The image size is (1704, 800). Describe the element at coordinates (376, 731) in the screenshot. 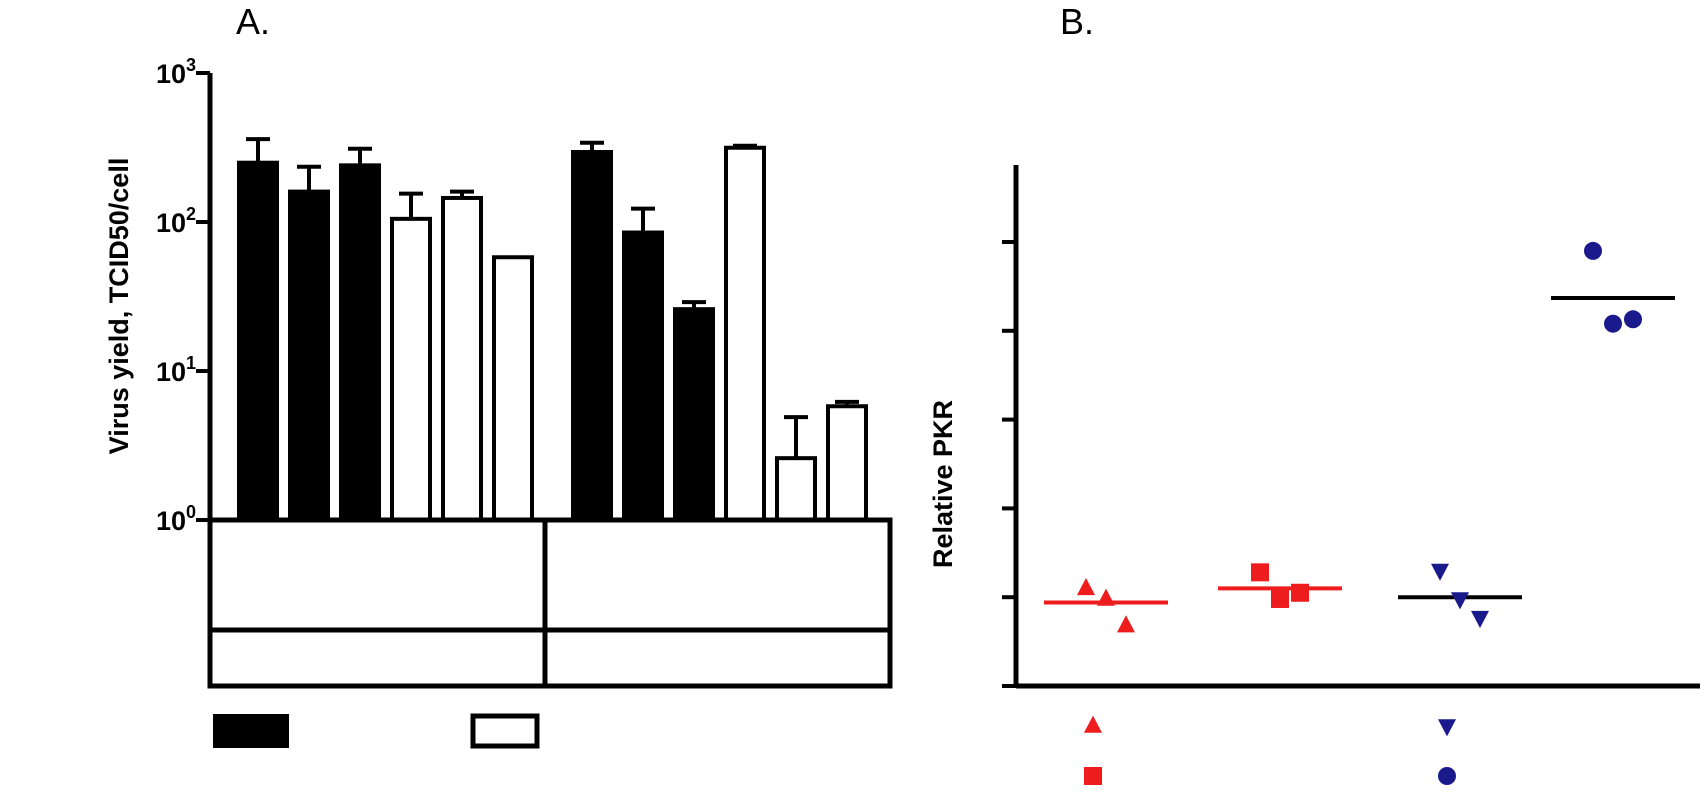

I see `panel-a-legend` at that location.